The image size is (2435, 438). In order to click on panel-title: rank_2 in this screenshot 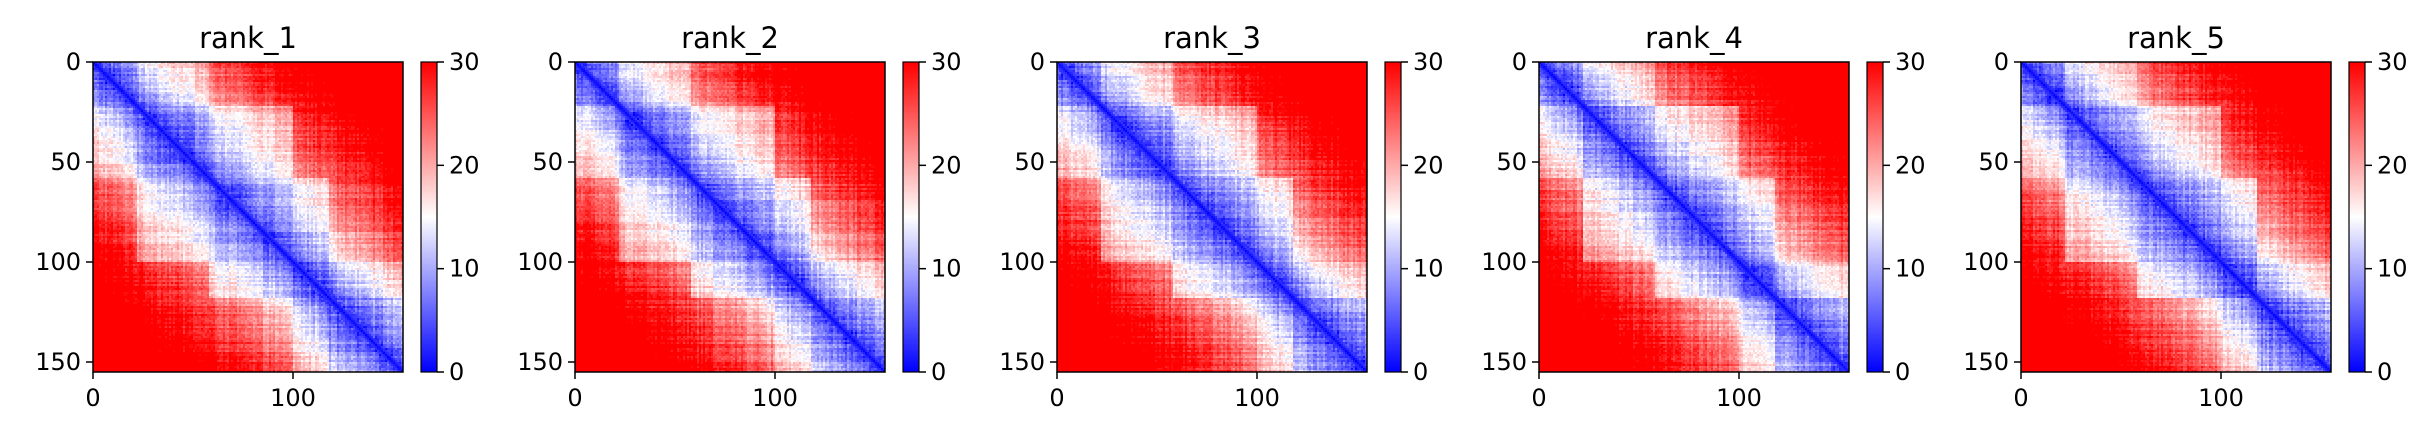, I will do `click(730, 38)`.